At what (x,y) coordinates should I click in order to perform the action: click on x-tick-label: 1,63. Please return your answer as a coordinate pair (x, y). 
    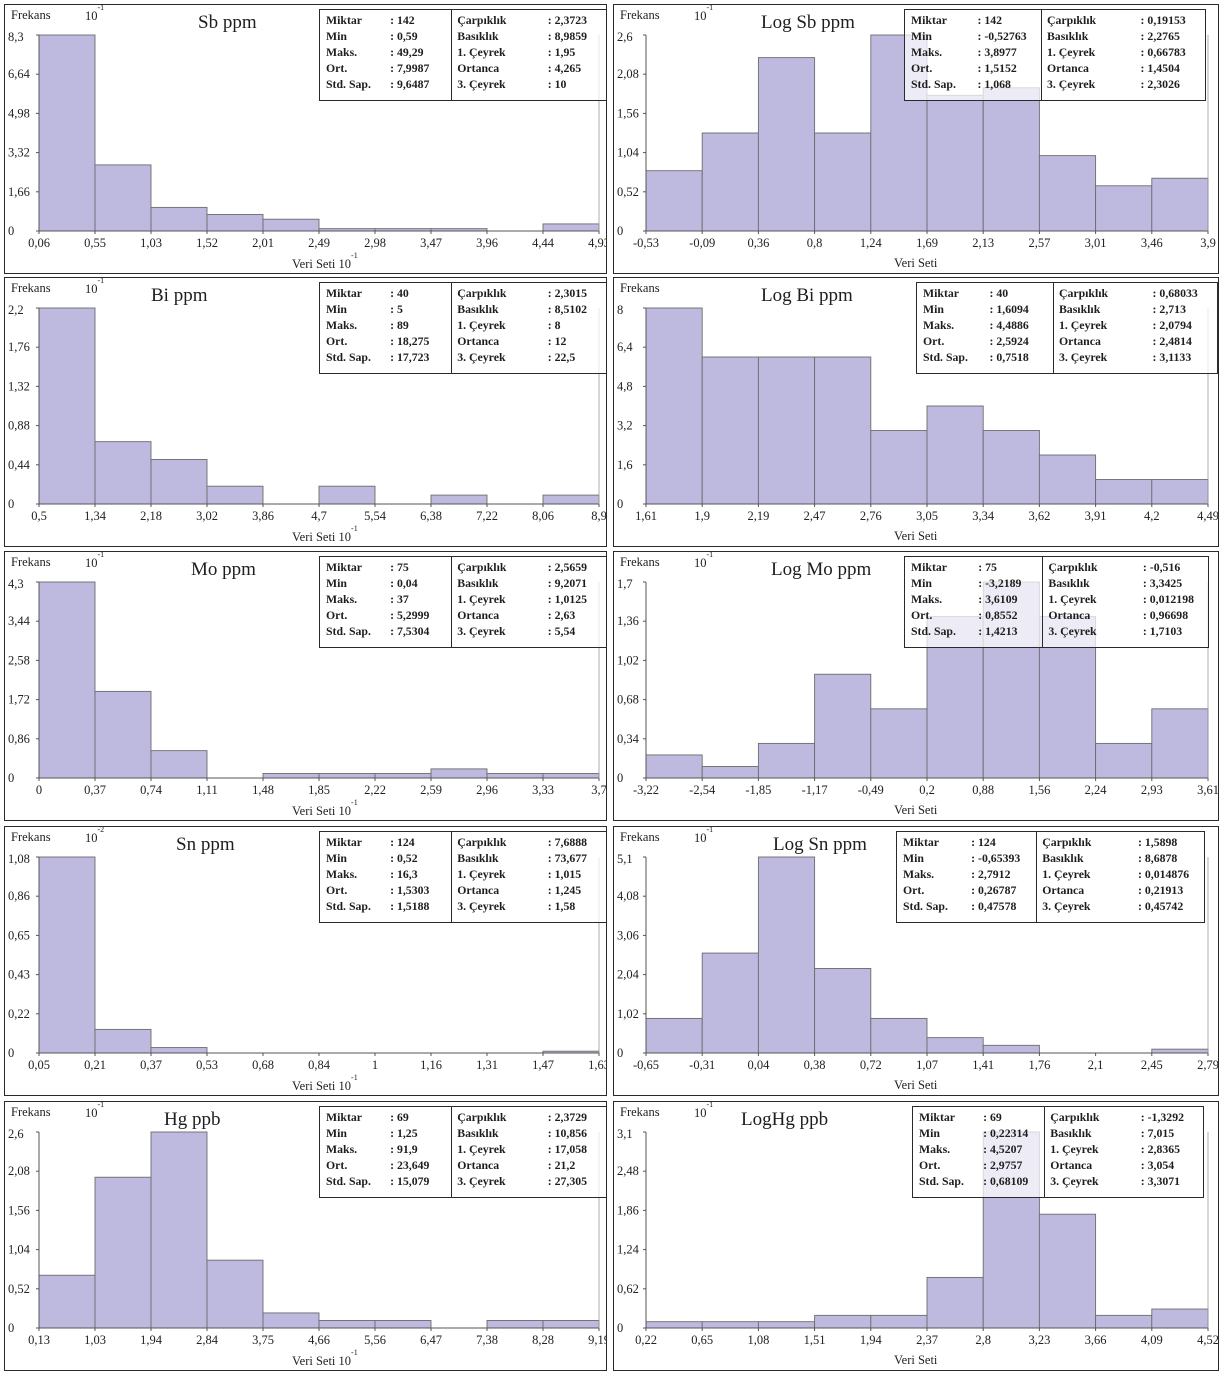
    Looking at the image, I should click on (597, 1065).